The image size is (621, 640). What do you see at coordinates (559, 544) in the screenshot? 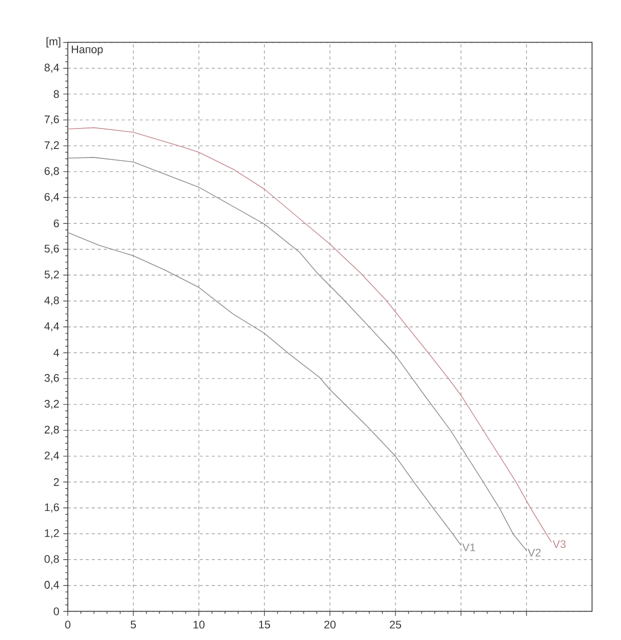
I see `series-label: V3` at bounding box center [559, 544].